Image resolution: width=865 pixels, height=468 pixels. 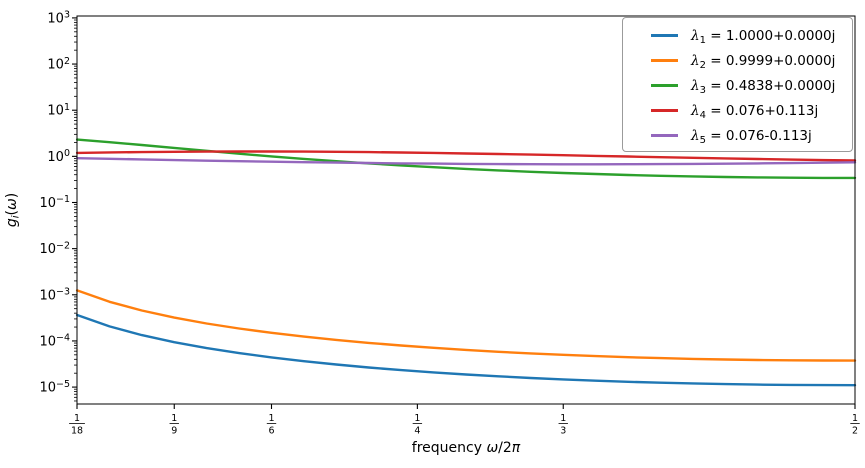 What do you see at coordinates (174, 425) in the screenshot?
I see `x-tick-label: 19` at bounding box center [174, 425].